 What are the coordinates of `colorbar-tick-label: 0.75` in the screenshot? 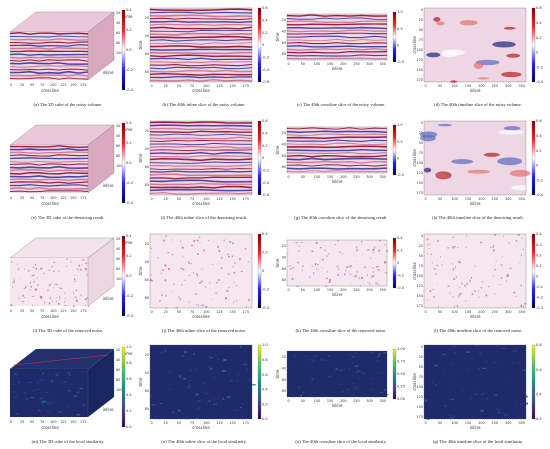 It's located at (401, 362).